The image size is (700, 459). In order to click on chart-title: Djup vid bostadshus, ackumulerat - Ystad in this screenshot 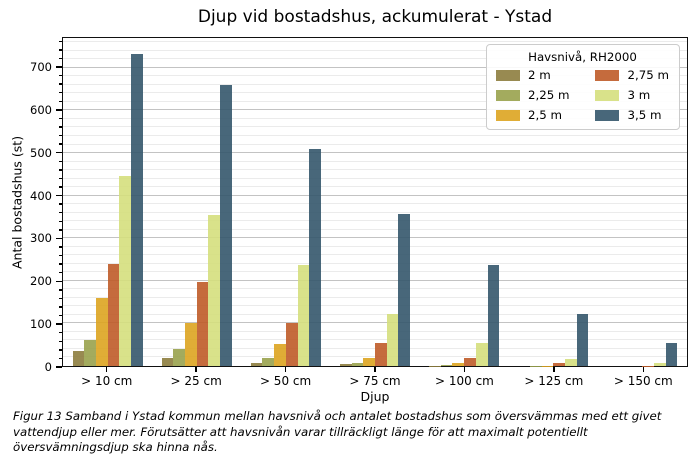, I will do `click(375, 17)`.